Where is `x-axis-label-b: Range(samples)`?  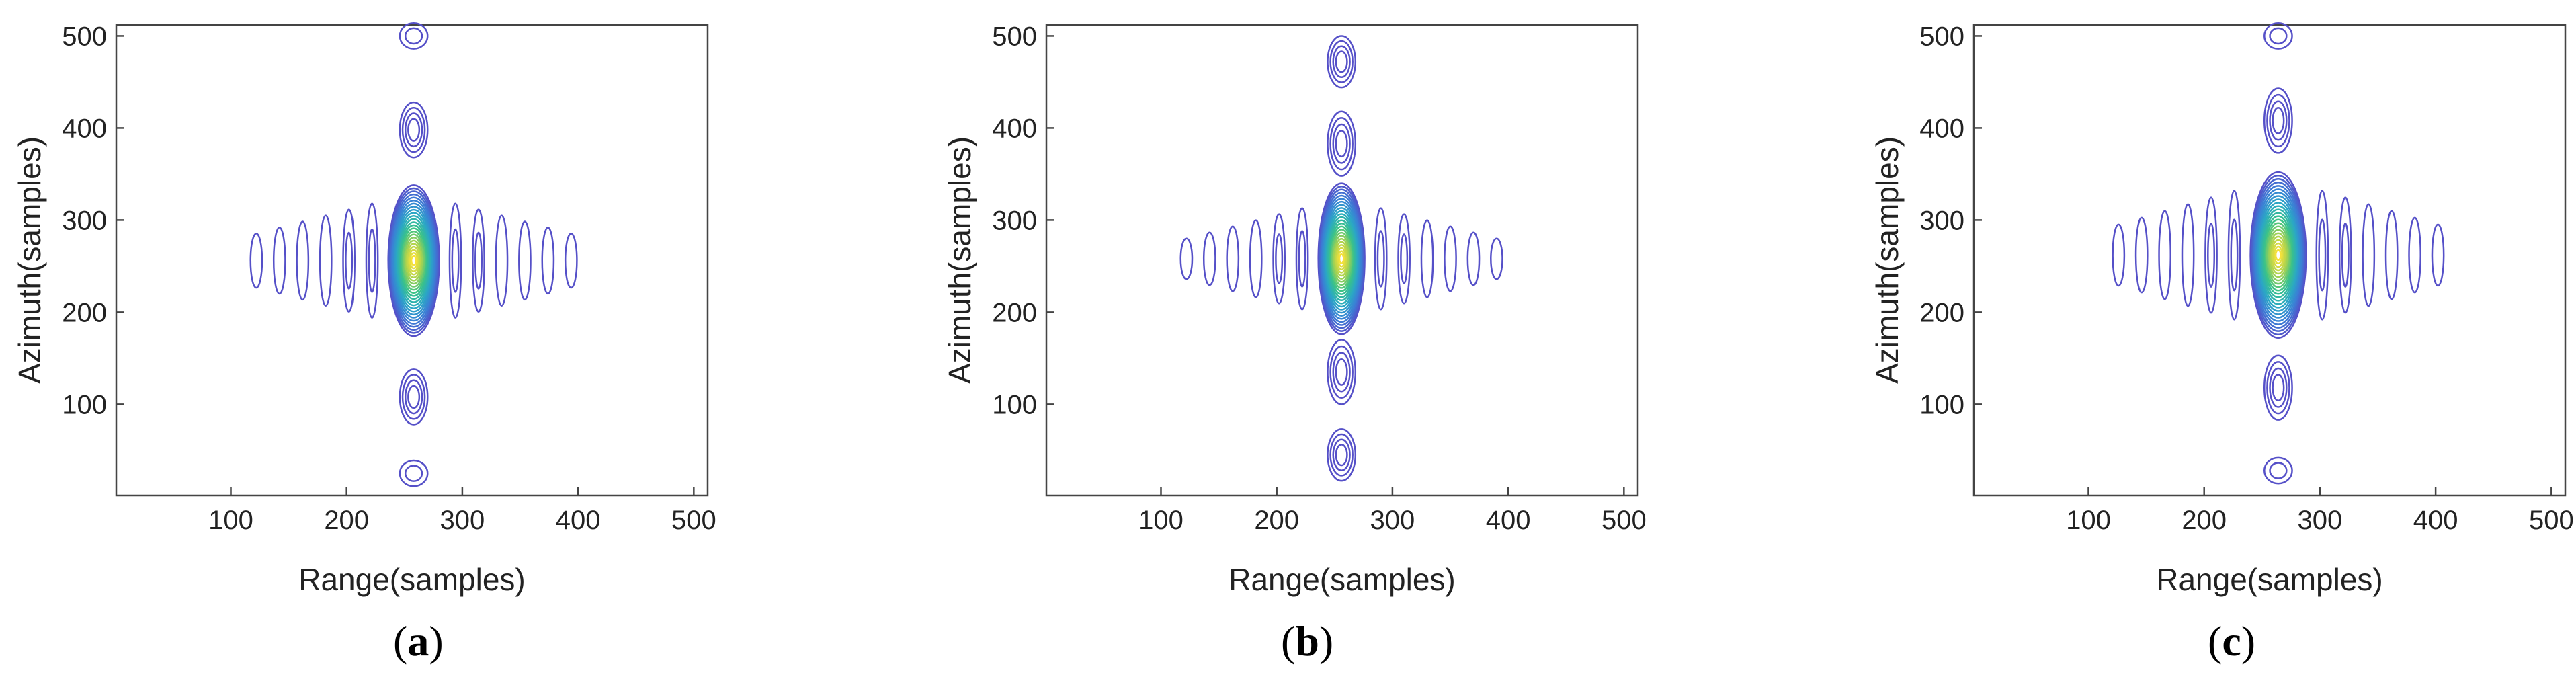 x-axis-label-b: Range(samples) is located at coordinates (1342, 579).